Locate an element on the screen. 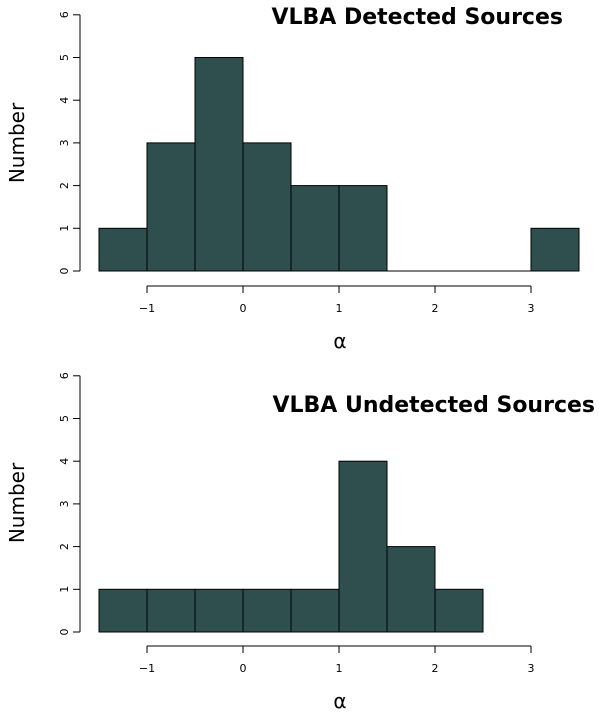  y-axis-undetected: 0 1 2 3 4 5 6 is located at coordinates (69, 504).